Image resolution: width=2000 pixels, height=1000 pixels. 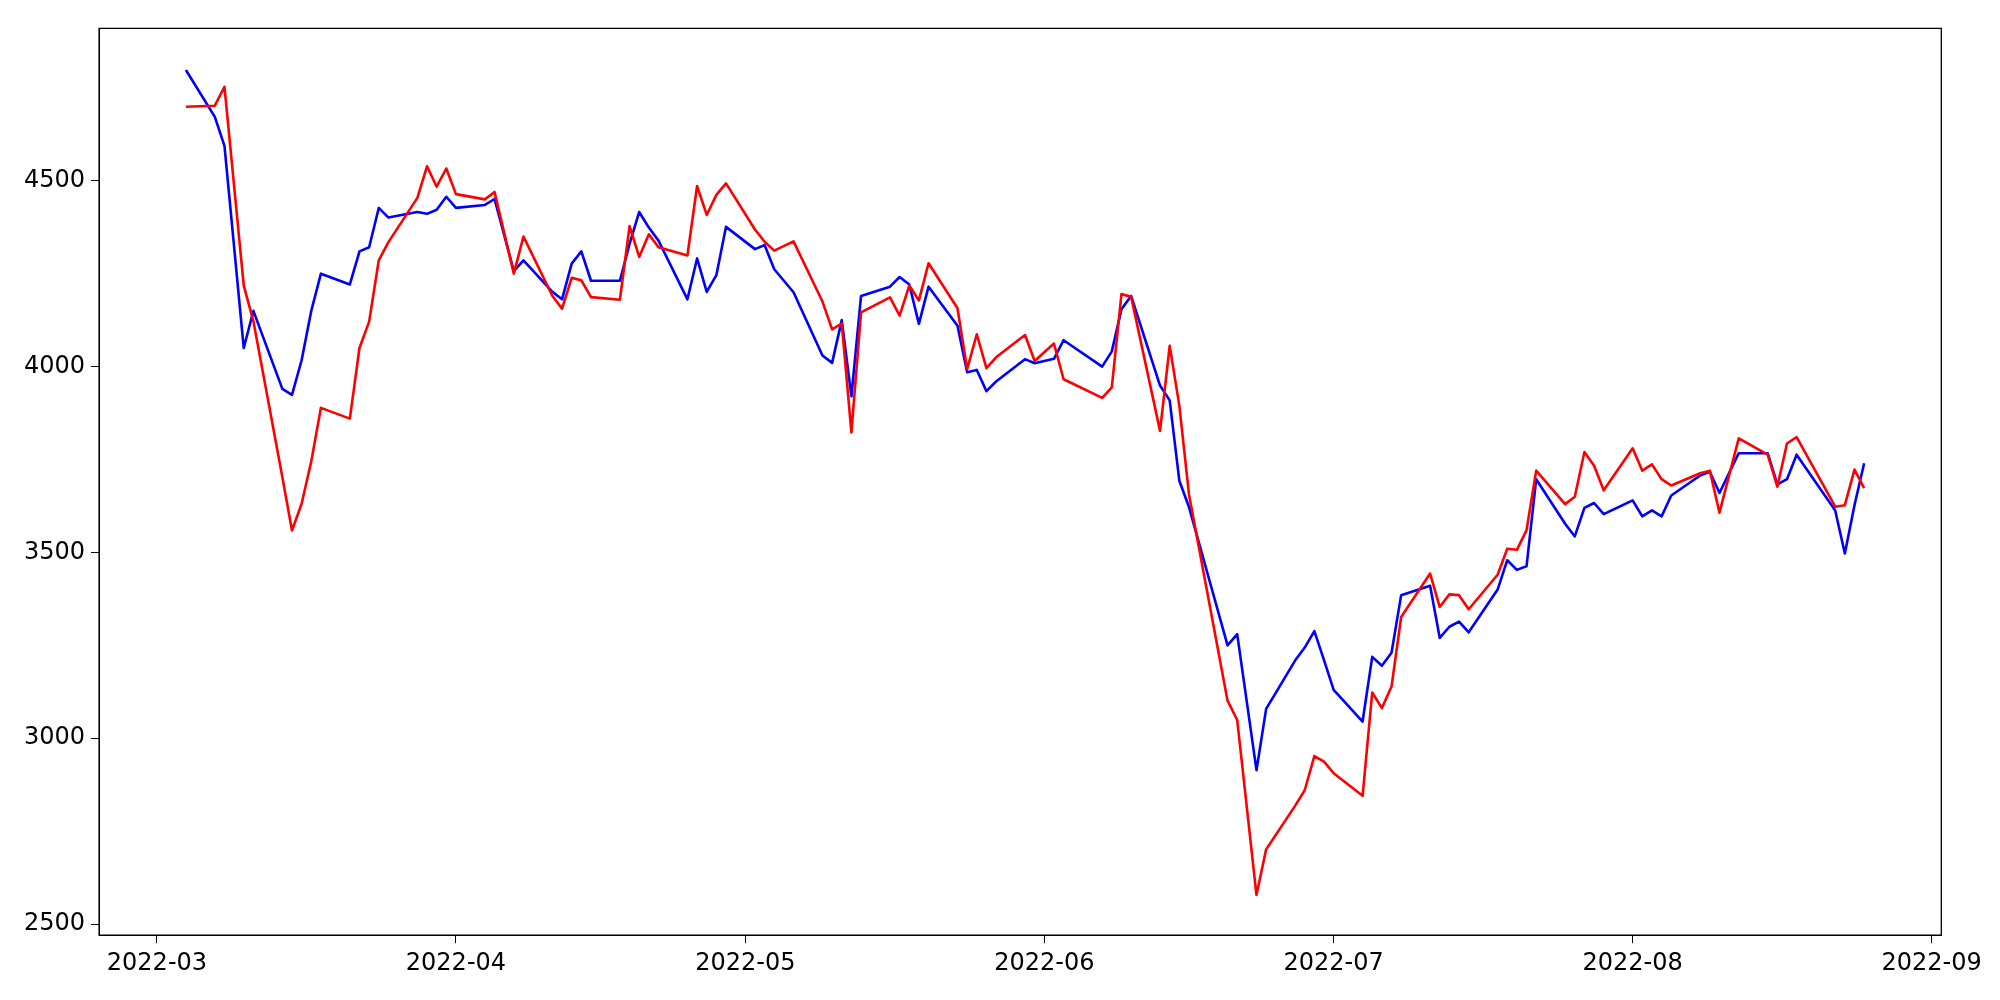 What do you see at coordinates (55, 550) in the screenshot?
I see `y-tick-label: 3500` at bounding box center [55, 550].